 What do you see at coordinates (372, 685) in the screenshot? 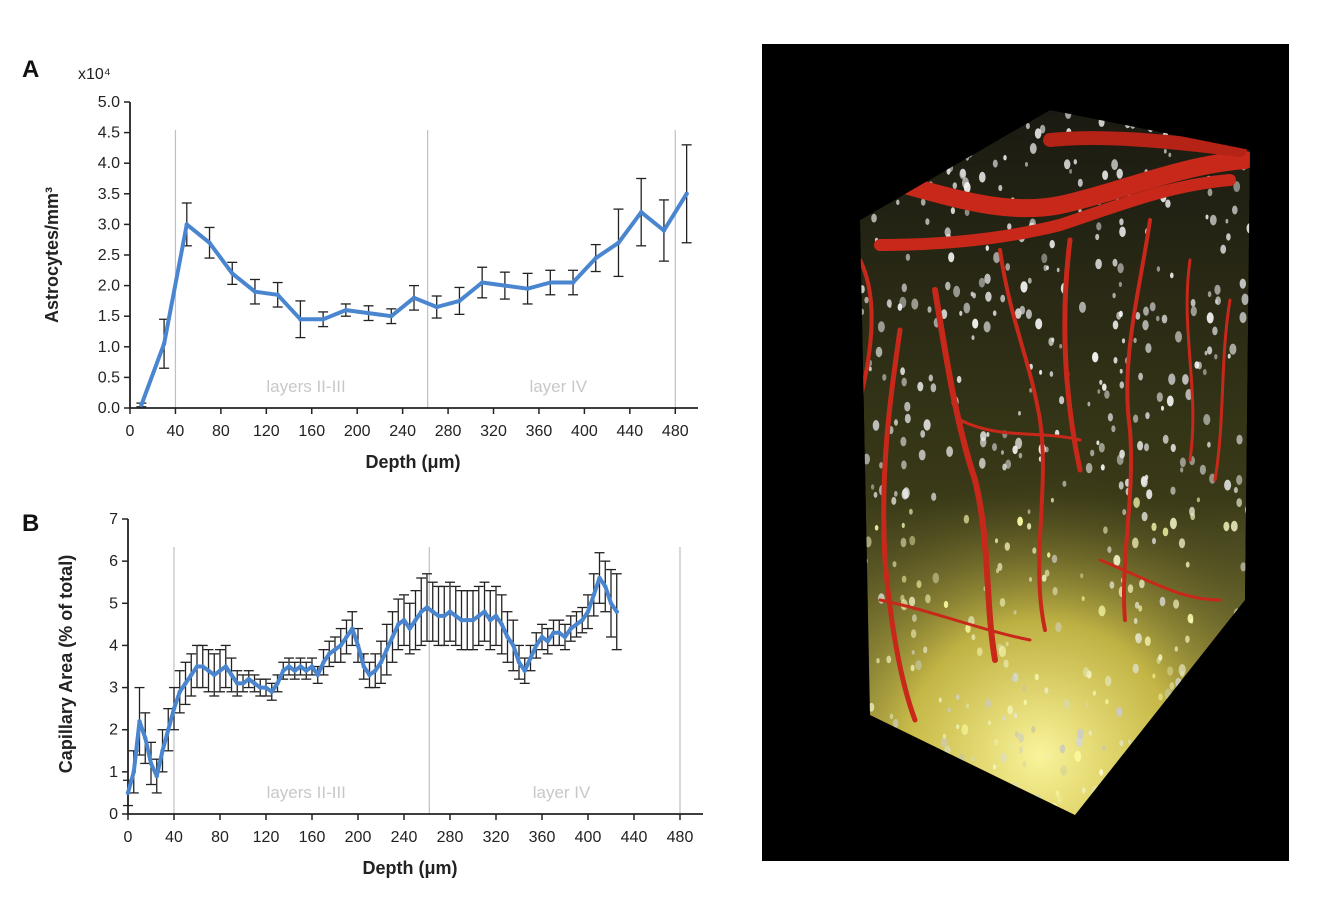
I see `chart-b-series` at bounding box center [372, 685].